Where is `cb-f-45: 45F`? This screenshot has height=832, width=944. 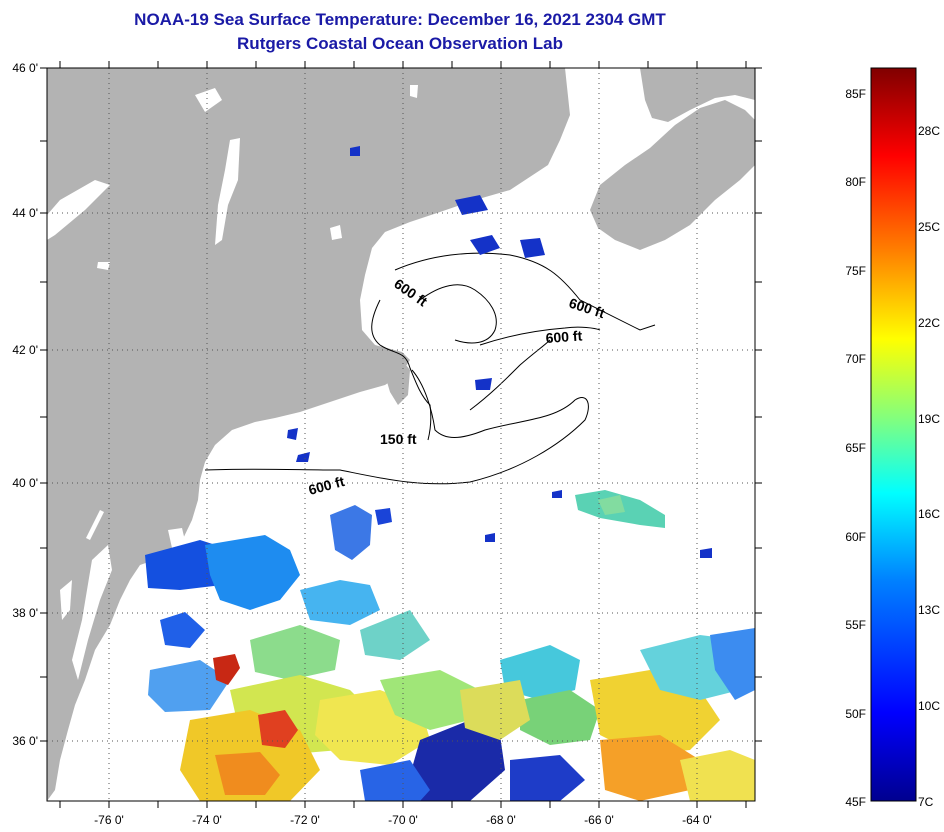 cb-f-45: 45F is located at coordinates (855, 802).